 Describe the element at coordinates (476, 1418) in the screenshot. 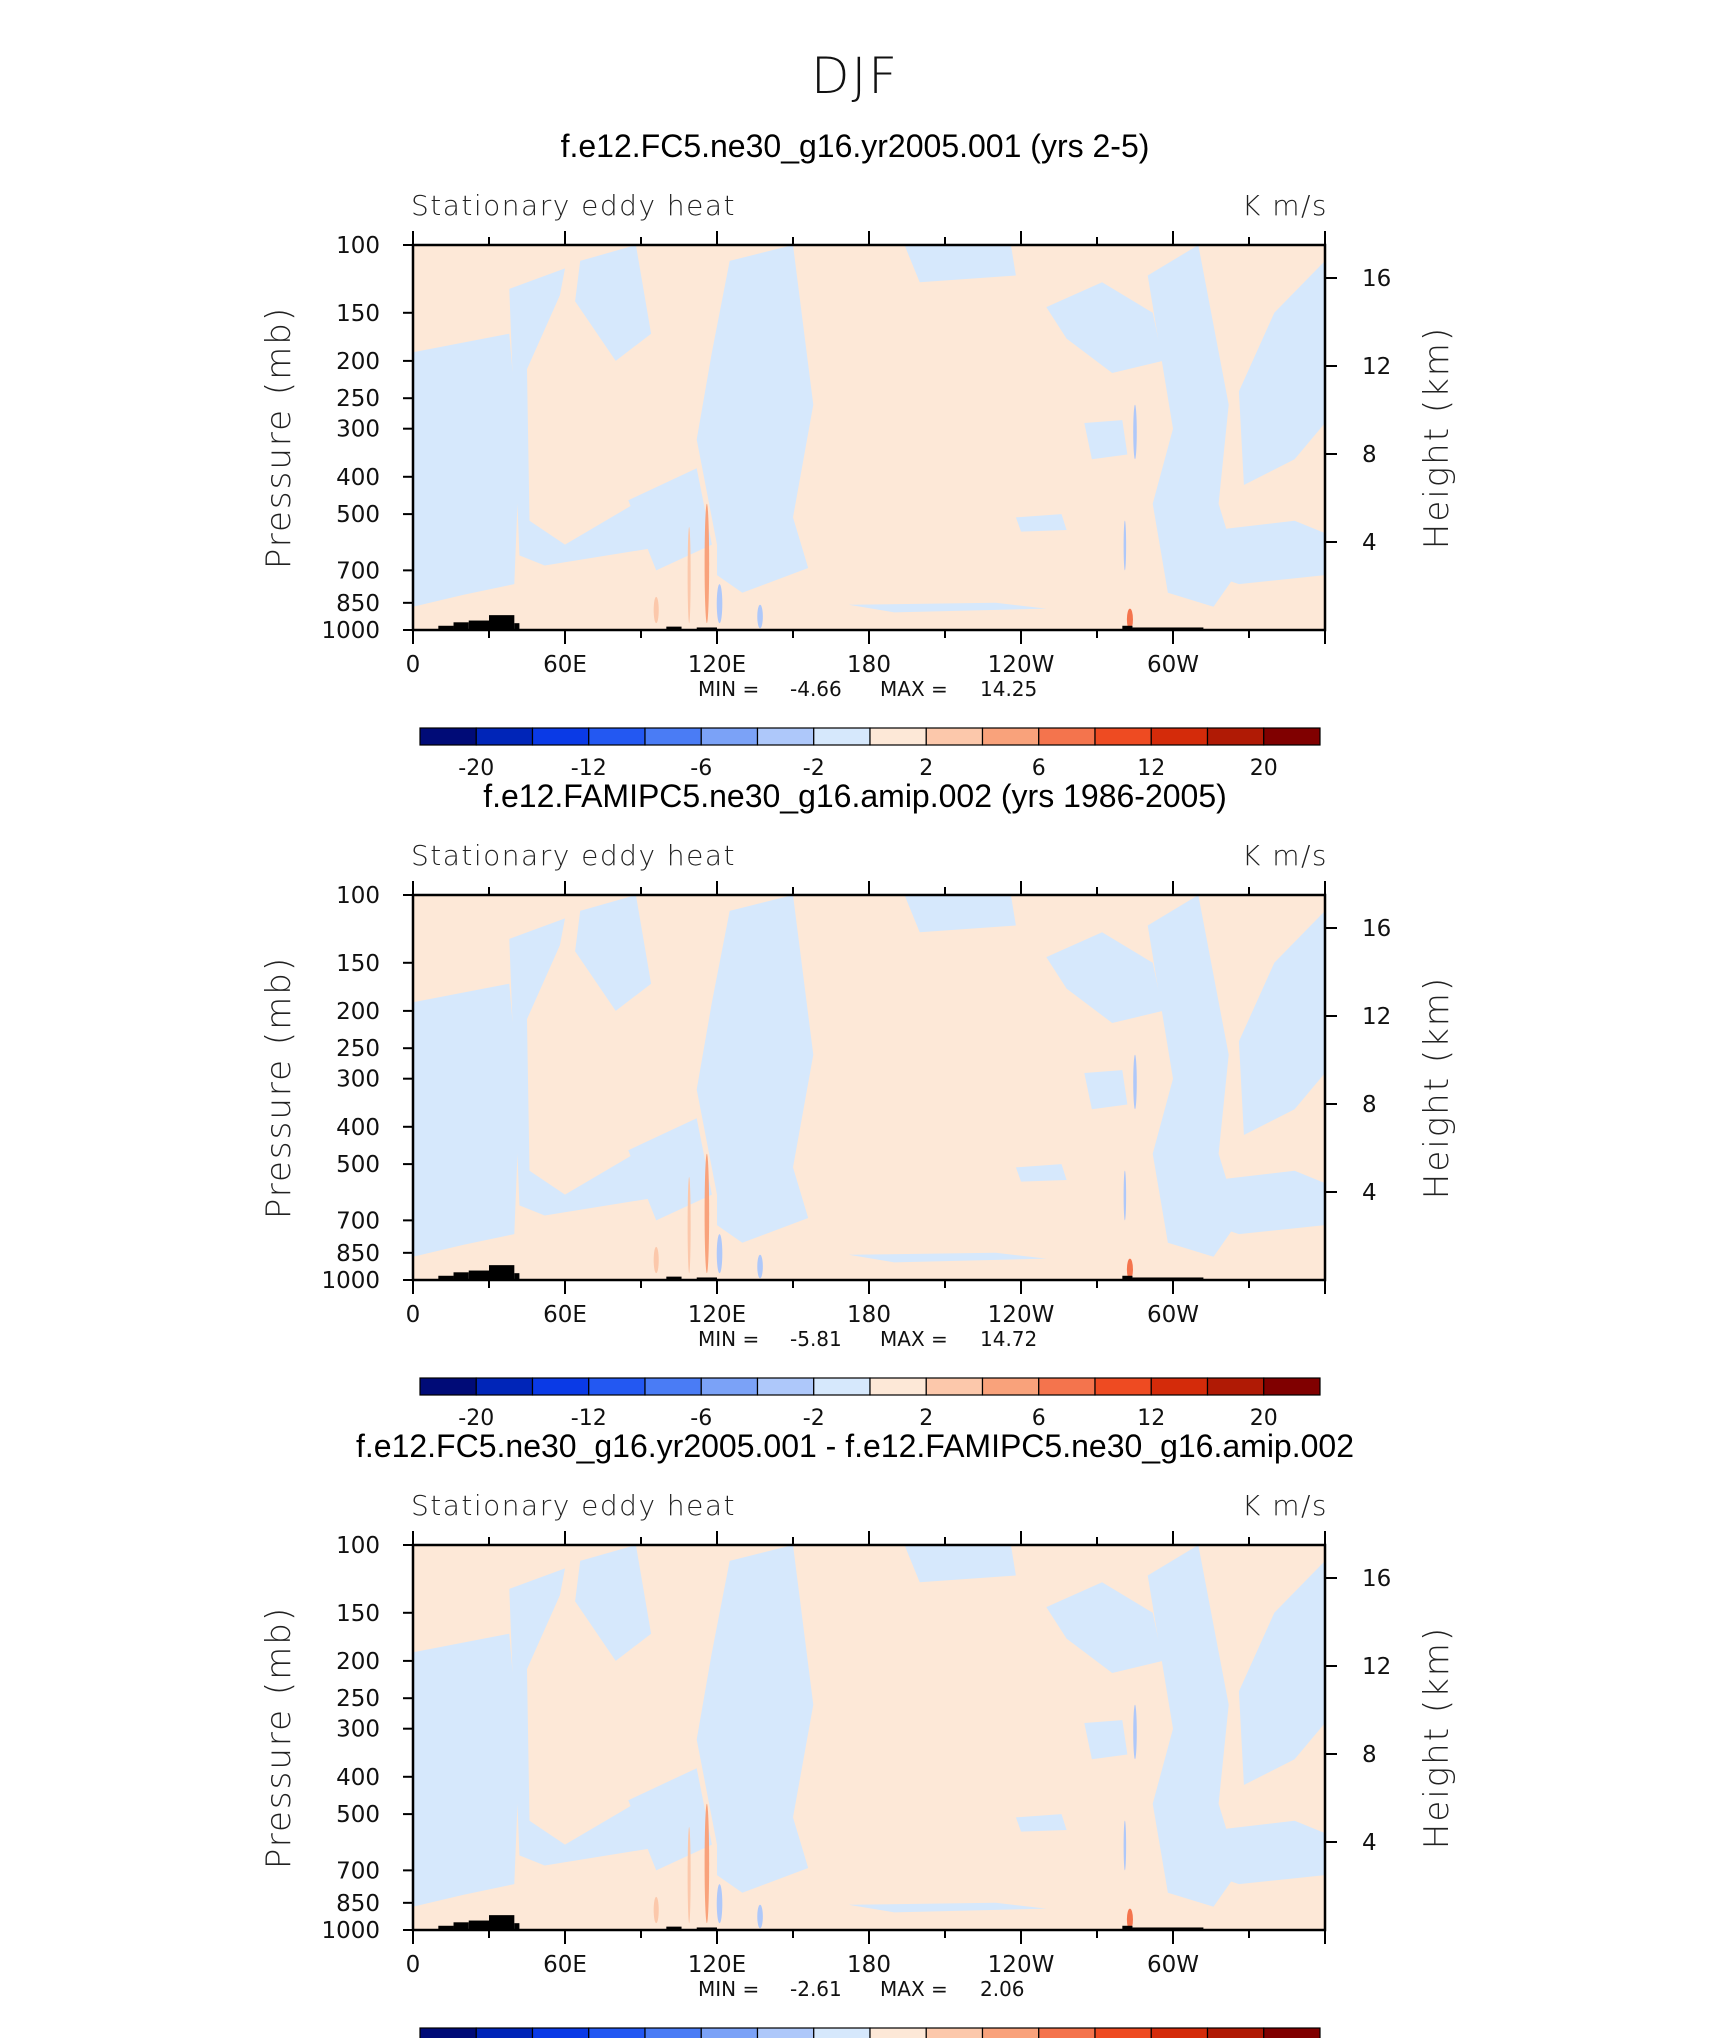

I see `colorbar-label: -20` at that location.